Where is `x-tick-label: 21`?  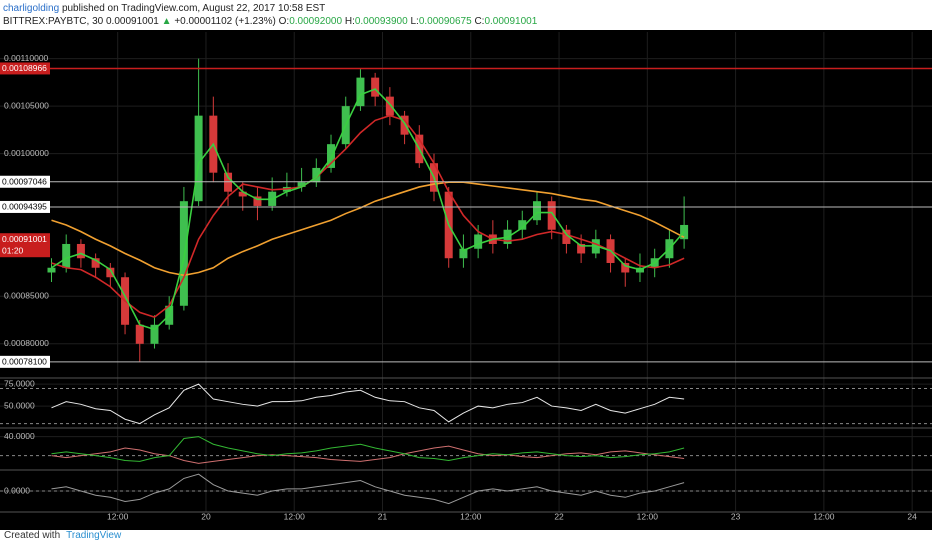 x-tick-label: 21 is located at coordinates (383, 516).